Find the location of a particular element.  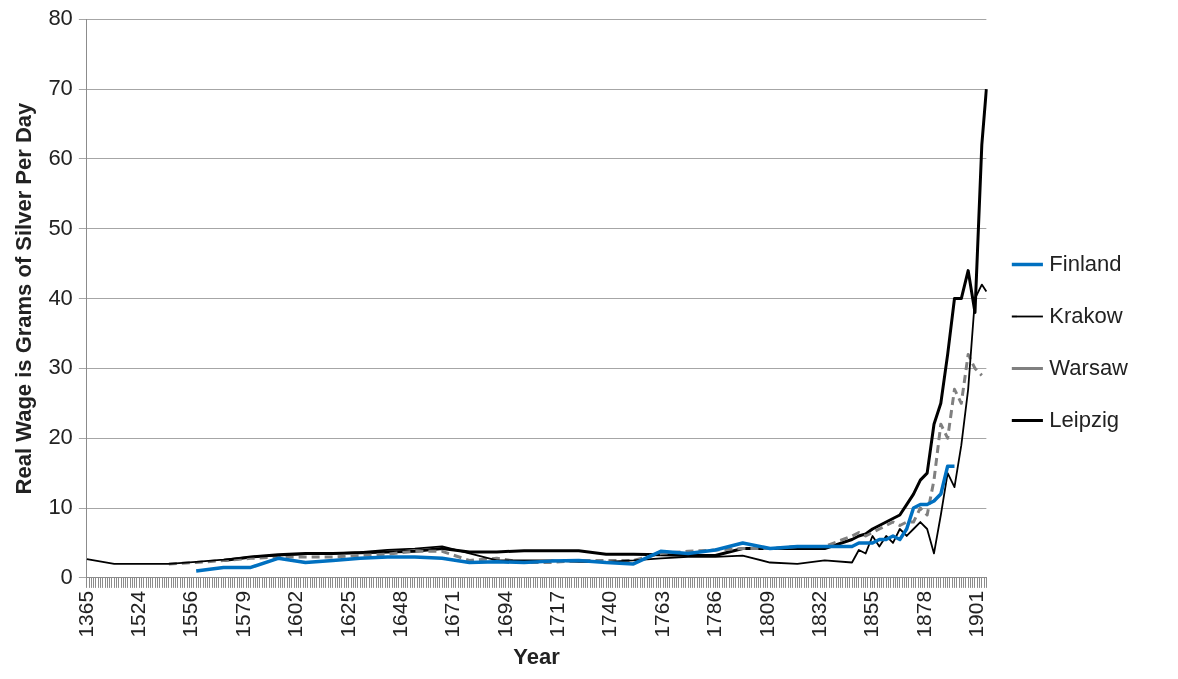

y-tick-label: 20 is located at coordinates (60, 437).